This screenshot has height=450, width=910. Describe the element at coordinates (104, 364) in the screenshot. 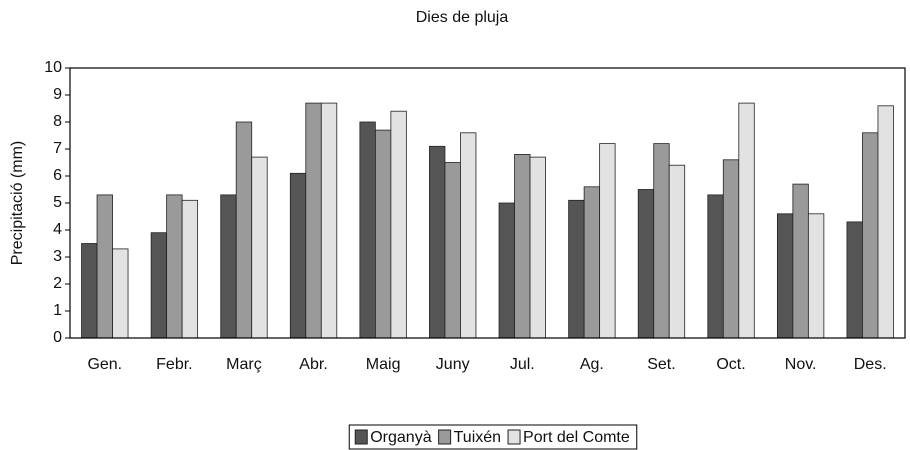

I see `x-tick-label: Gen.` at that location.